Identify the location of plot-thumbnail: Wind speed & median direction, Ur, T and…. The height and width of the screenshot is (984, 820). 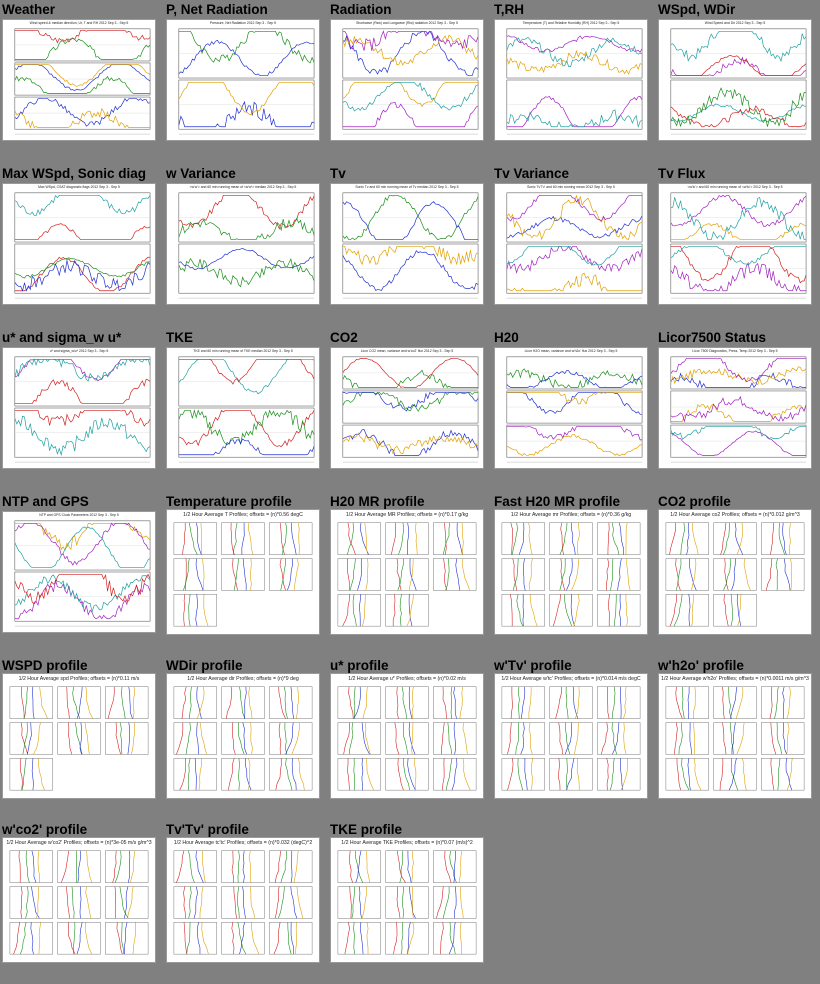
(79, 80).